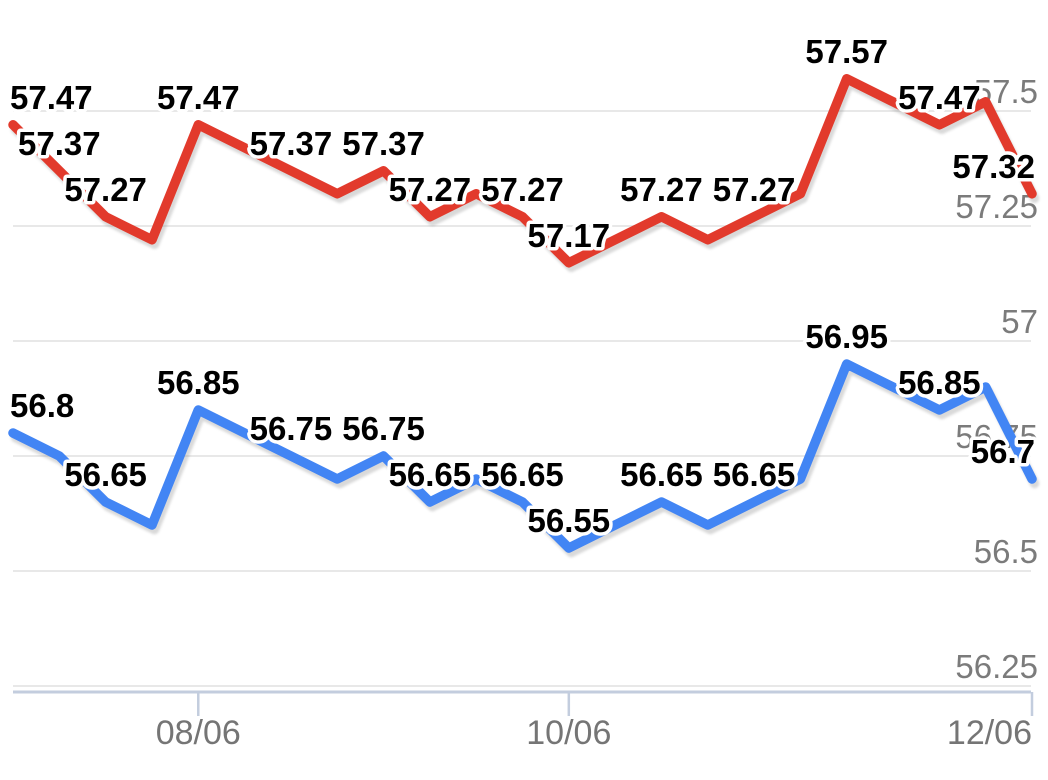 The width and height of the screenshot is (1048, 780). I want to click on y-axis-label: 57, so click(1019, 321).